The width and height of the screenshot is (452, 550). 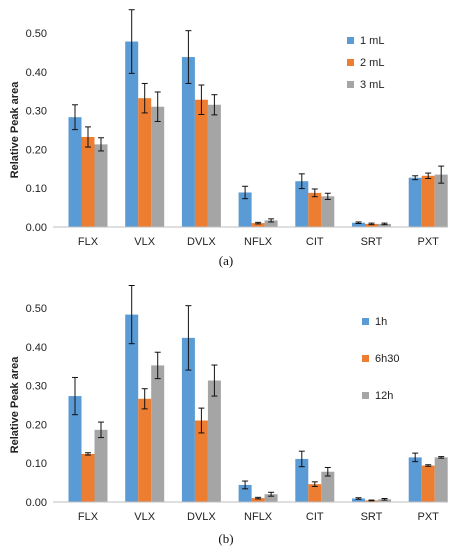 What do you see at coordinates (387, 359) in the screenshot?
I see `legend-label: 6h30` at bounding box center [387, 359].